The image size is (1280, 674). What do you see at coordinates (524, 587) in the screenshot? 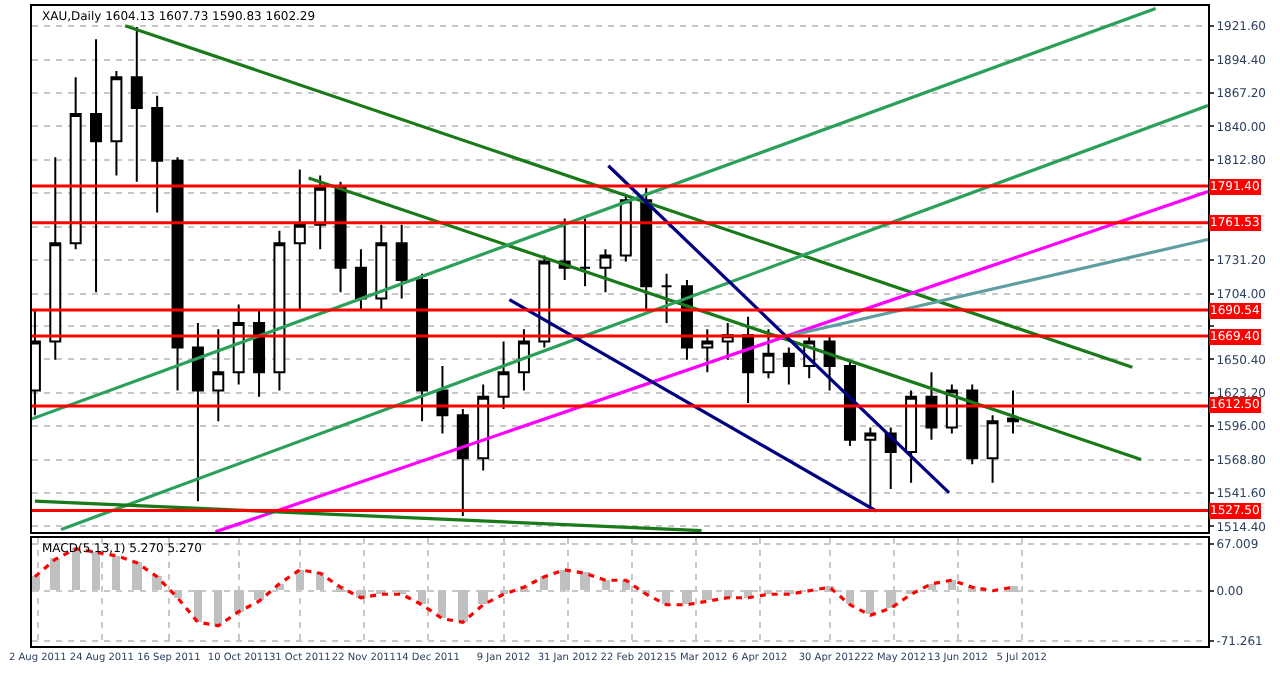
I see `line-series` at bounding box center [524, 587].